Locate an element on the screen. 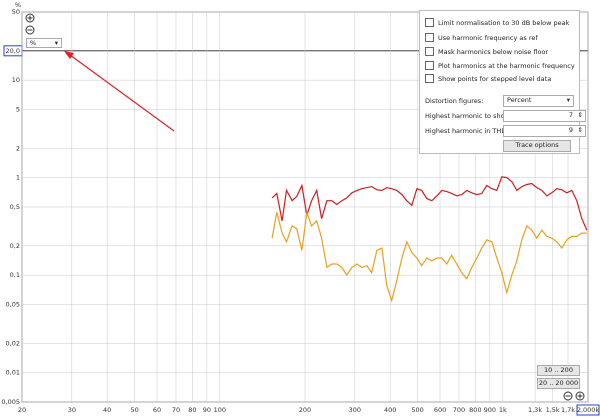  unit-value: % is located at coordinates (33, 43).